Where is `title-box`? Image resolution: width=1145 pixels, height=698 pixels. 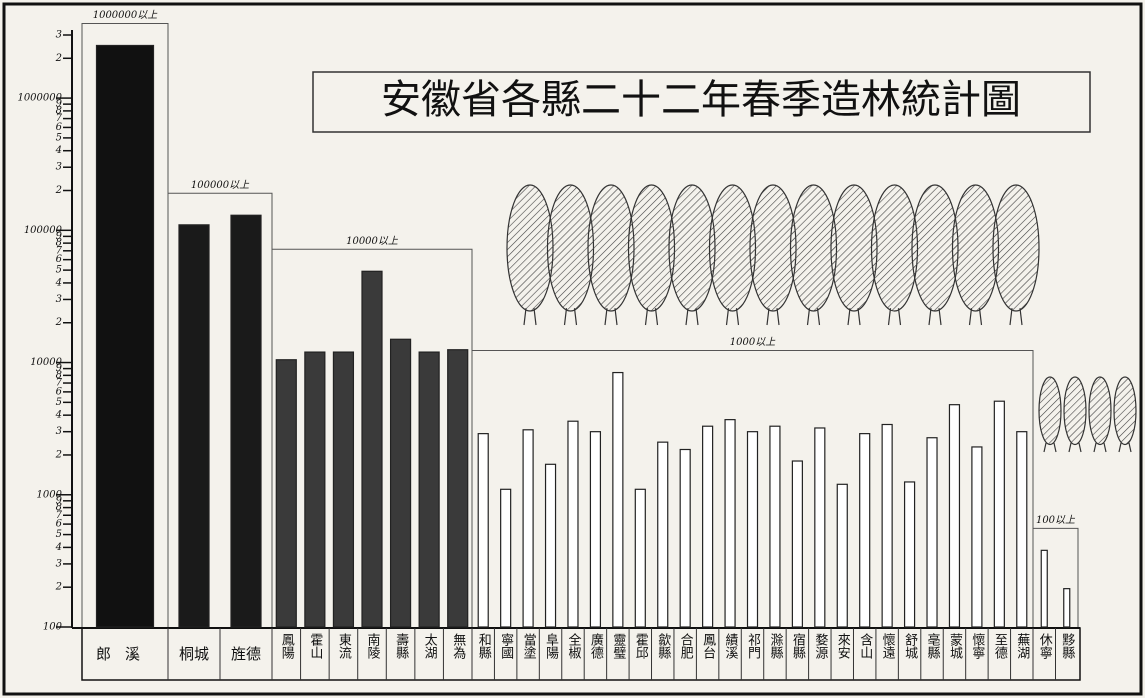
title-box is located at coordinates (701, 102).